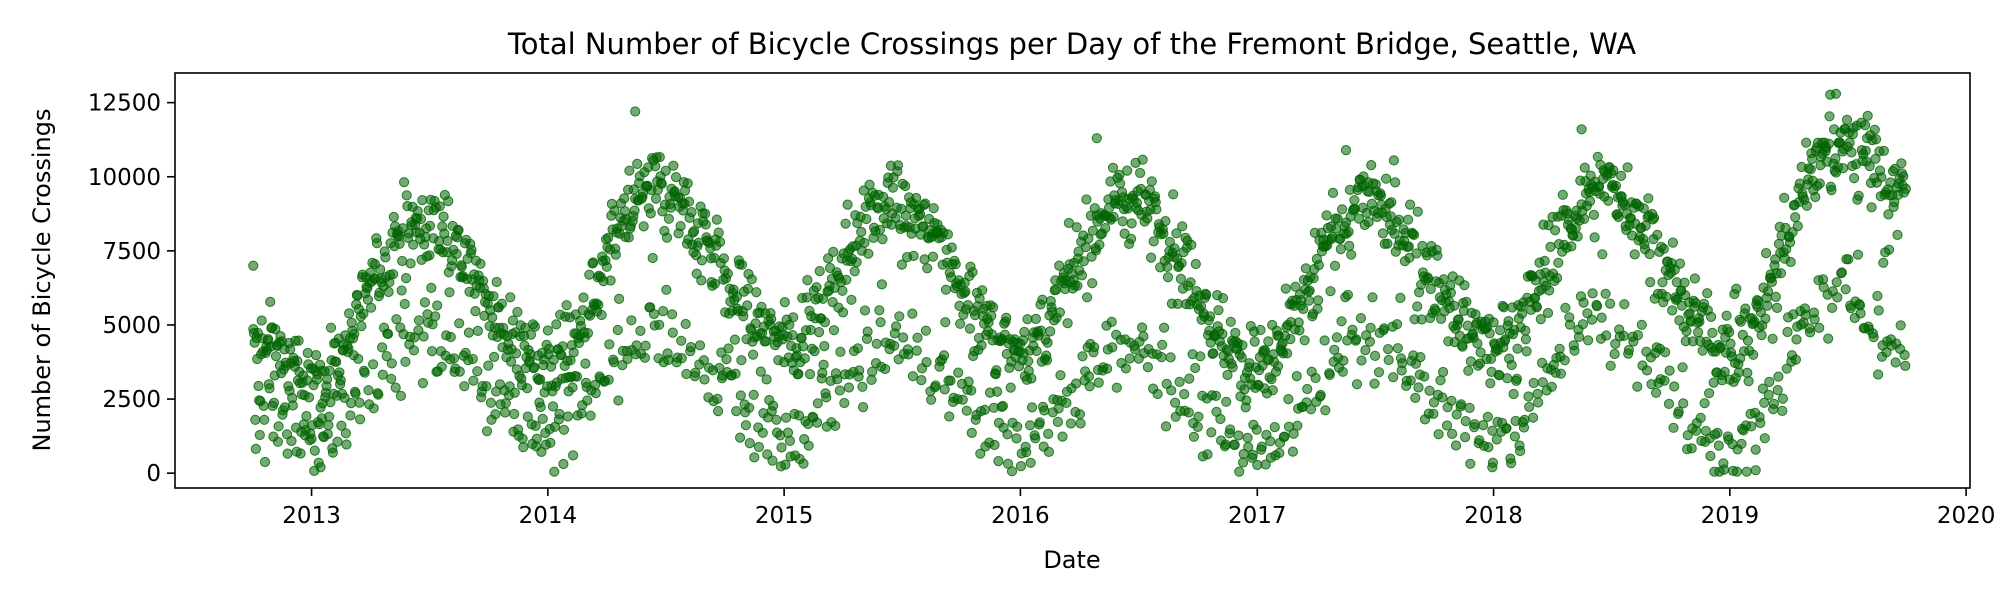 The width and height of the screenshot is (2000, 600). I want to click on x-tick-label: 2020, so click(1966, 516).